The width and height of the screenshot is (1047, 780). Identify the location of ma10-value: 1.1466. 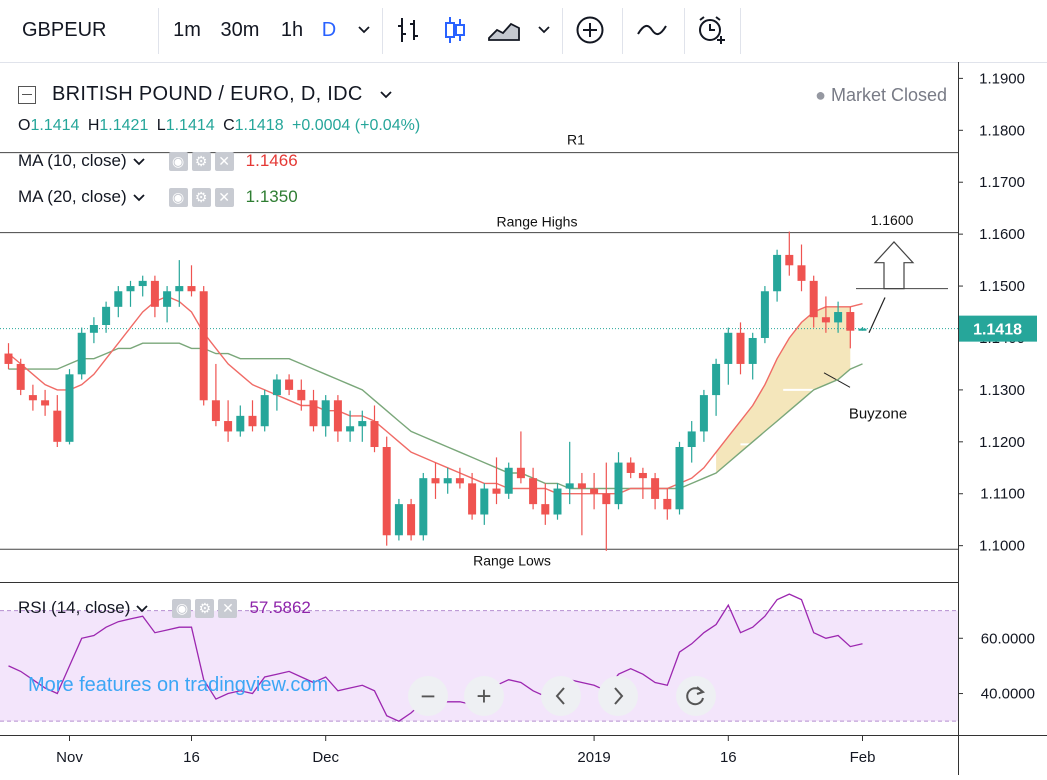
(271, 160).